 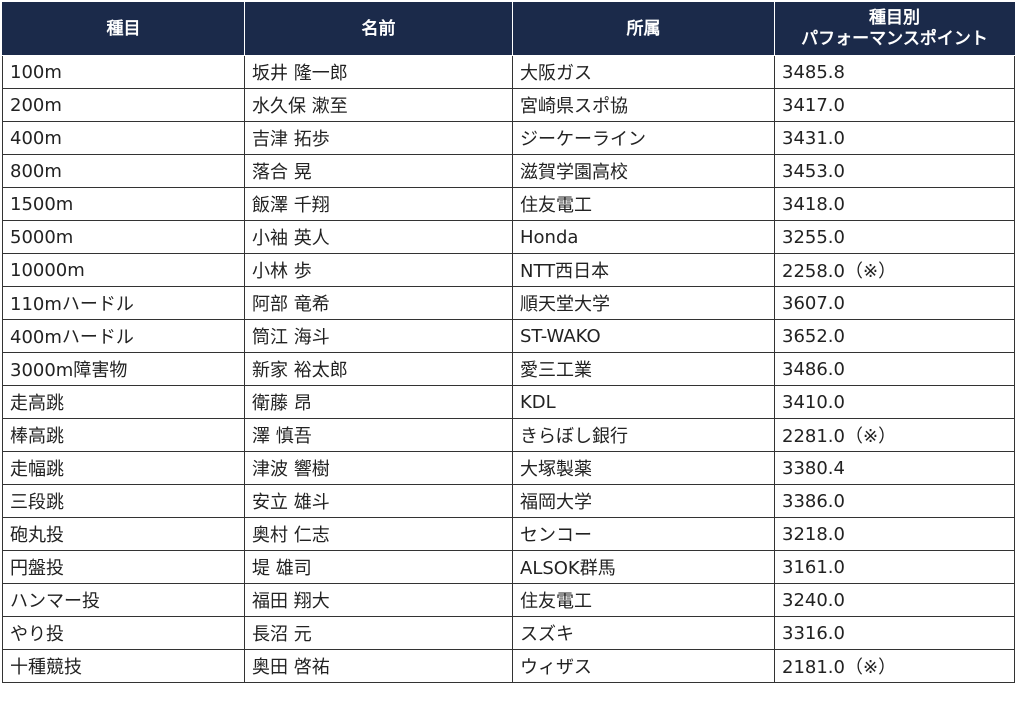 I want to click on cell-name: 長沼 元, so click(x=378, y=633).